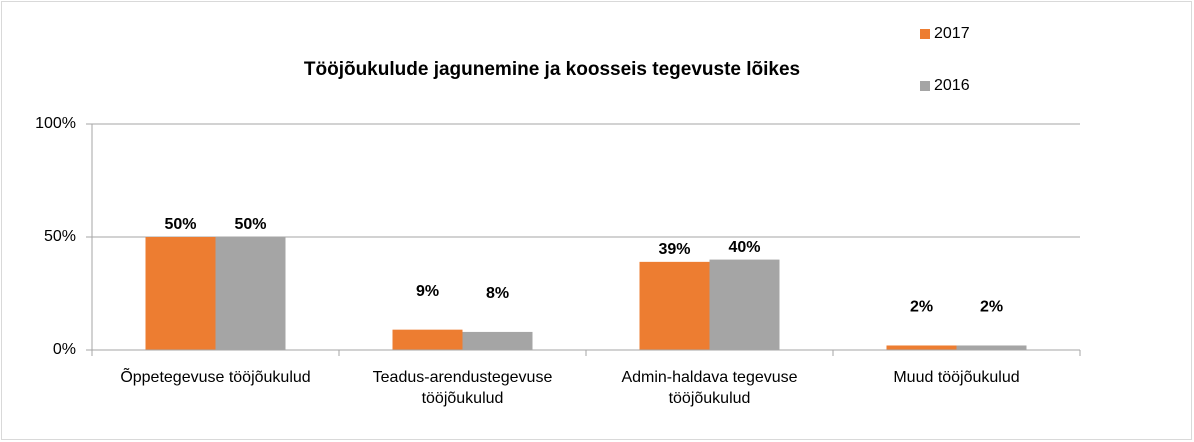  I want to click on y-tick-label: 50%, so click(60, 236).